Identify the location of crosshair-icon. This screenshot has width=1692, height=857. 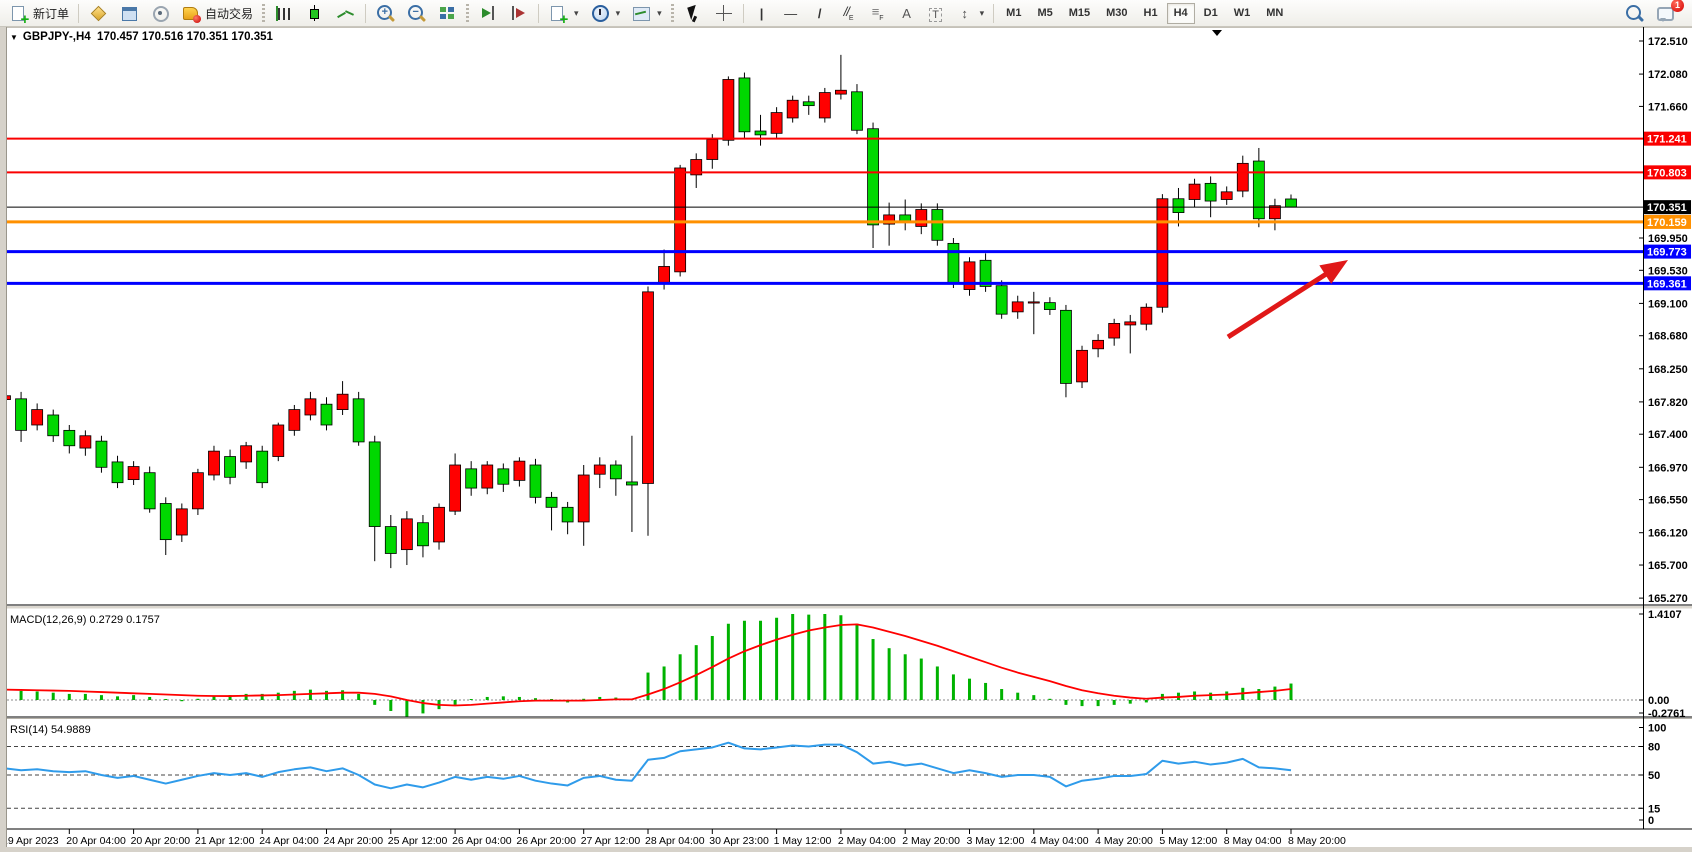
(724, 13).